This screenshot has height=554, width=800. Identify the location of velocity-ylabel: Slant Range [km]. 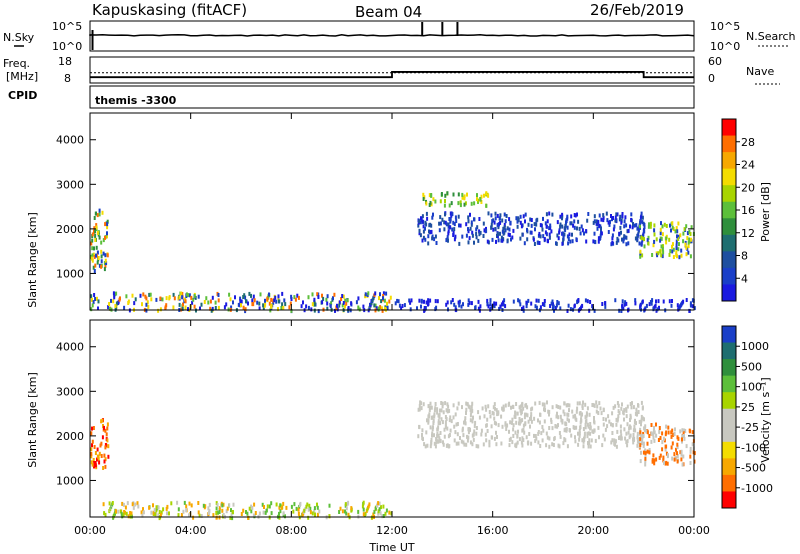
(32, 420).